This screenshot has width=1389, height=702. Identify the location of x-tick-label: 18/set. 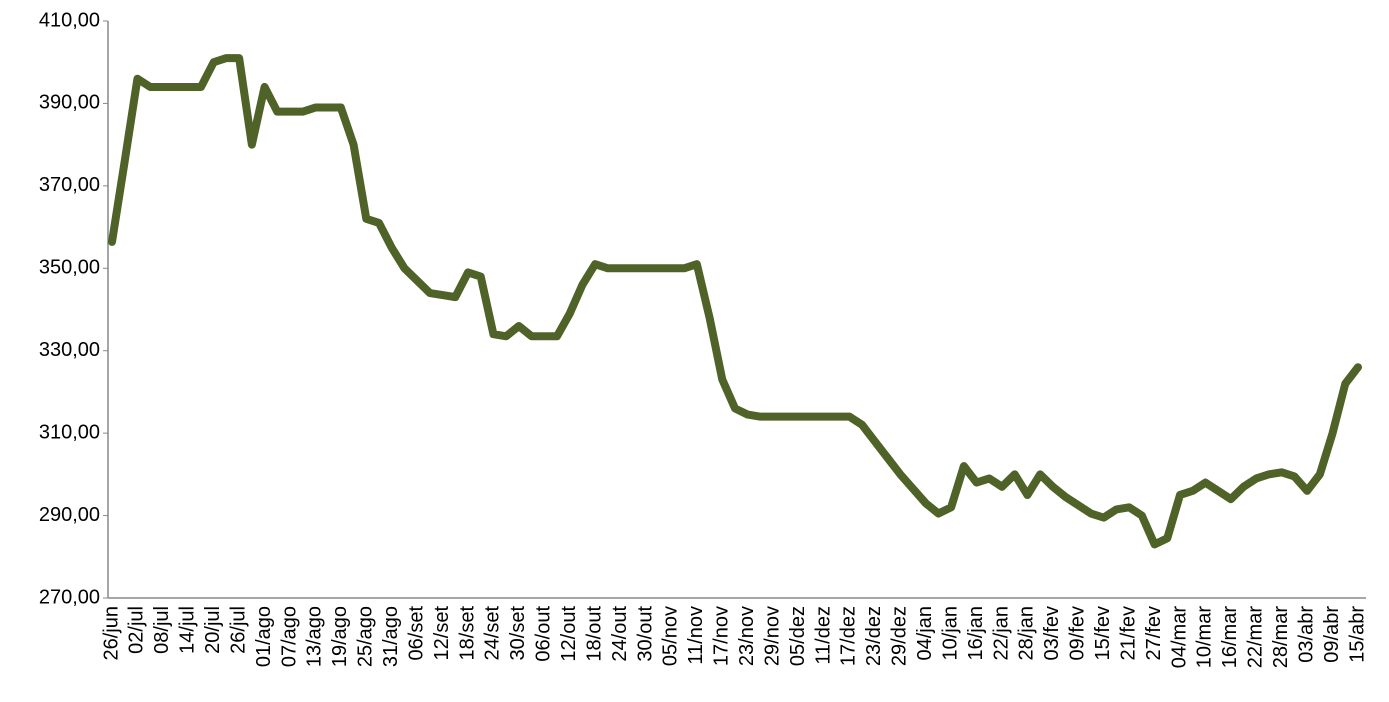
(467, 633).